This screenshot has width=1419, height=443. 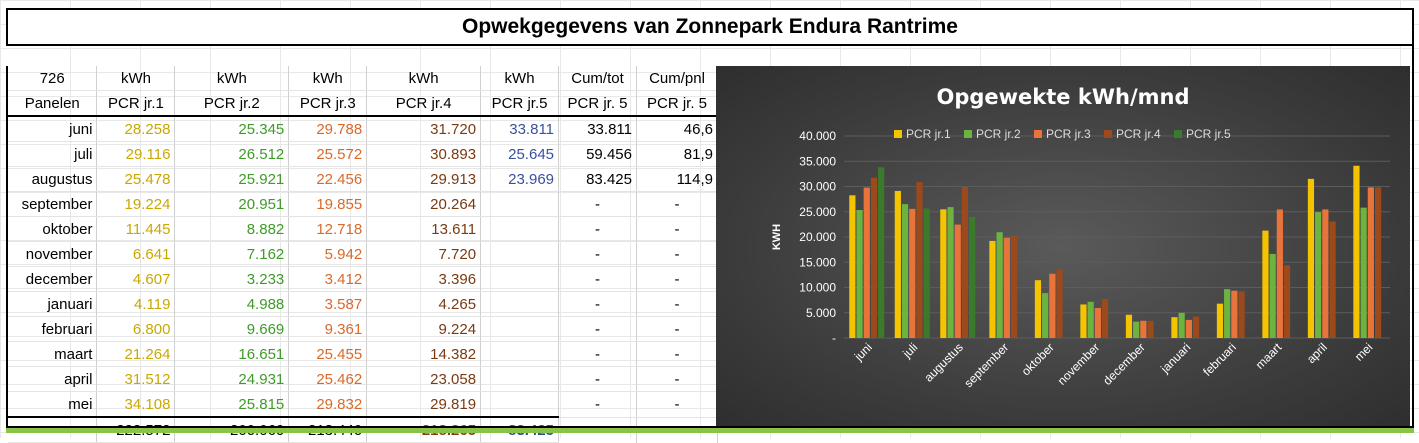 I want to click on cum-total-cell: 33.811, so click(x=597, y=129).